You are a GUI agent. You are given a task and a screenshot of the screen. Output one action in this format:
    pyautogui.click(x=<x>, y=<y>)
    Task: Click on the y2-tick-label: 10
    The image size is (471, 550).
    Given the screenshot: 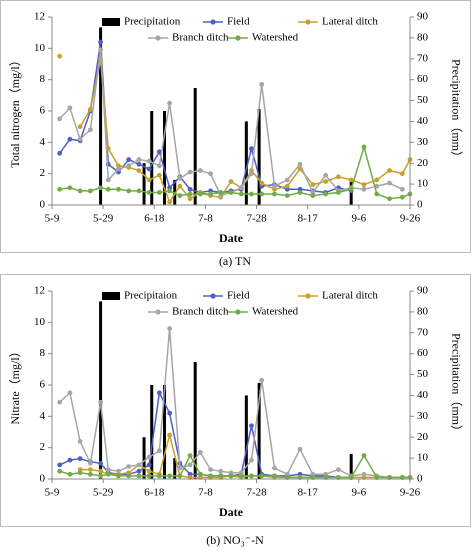 What is the action you would take?
    pyautogui.click(x=423, y=458)
    